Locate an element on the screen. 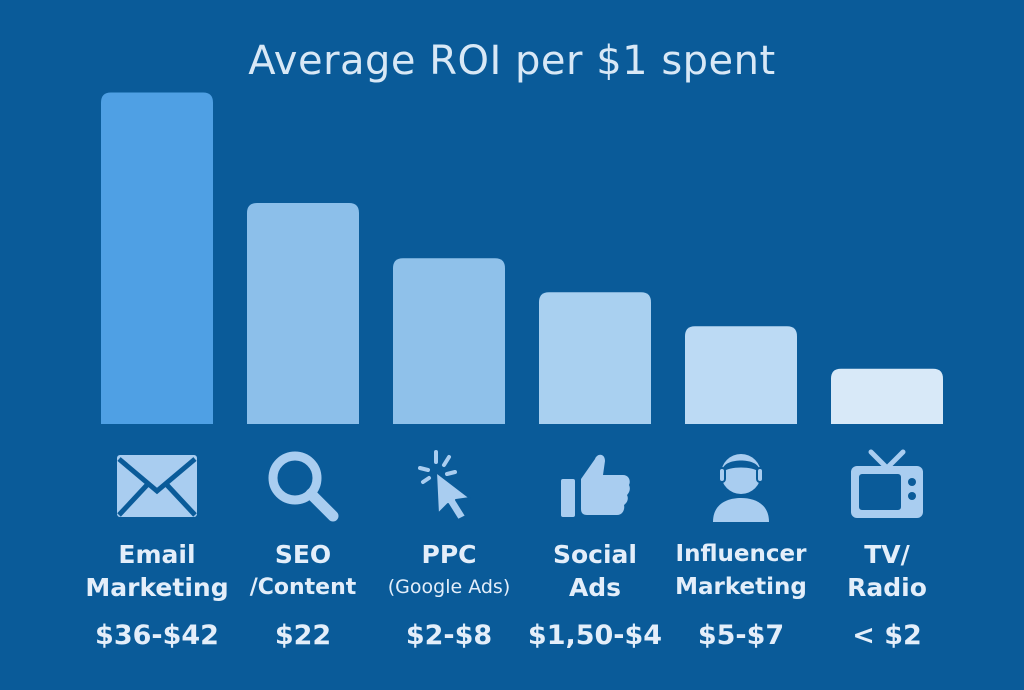 The width and height of the screenshot is (1024, 690). bar-email-marketing is located at coordinates (157, 258).